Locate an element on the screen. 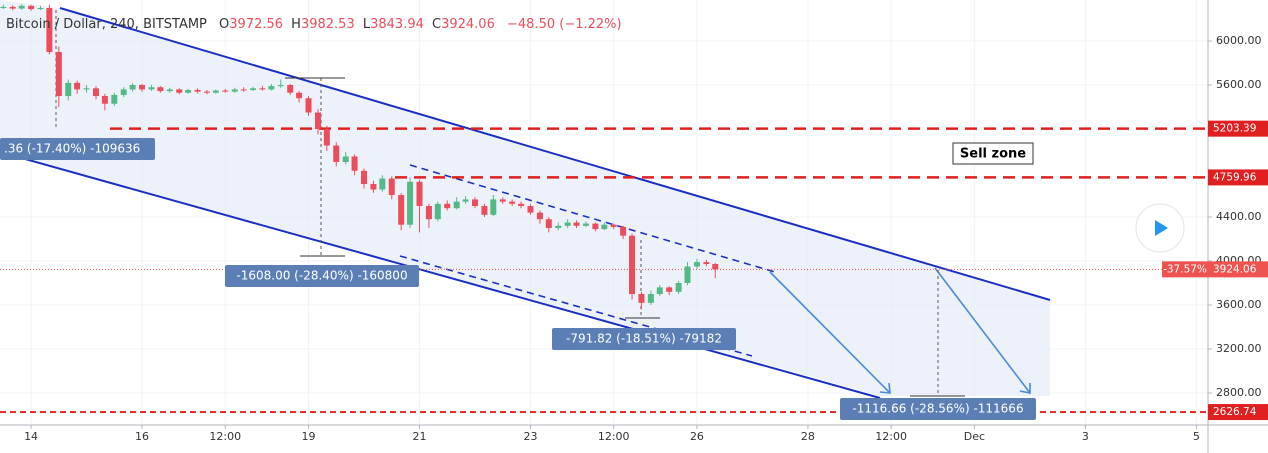  chart-title: Bitcoin / Dollar, 240, BITSTAMP is located at coordinates (106, 24).